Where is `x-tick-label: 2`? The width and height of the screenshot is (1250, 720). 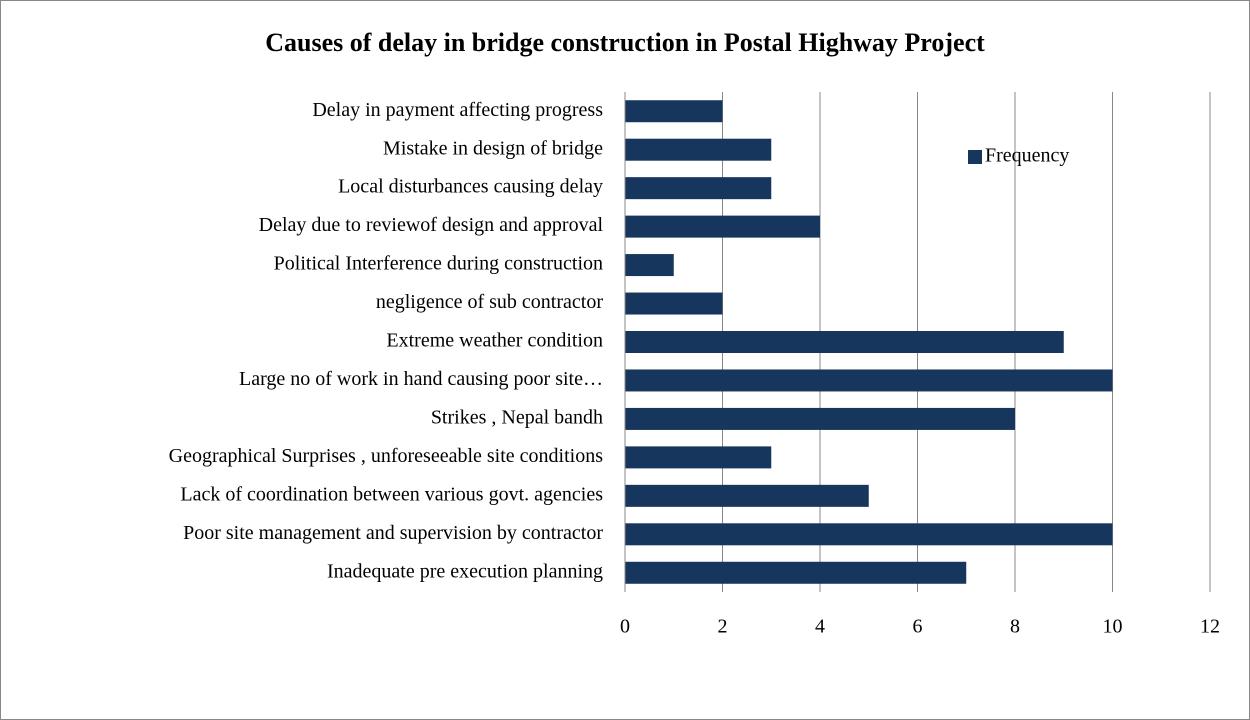 x-tick-label: 2 is located at coordinates (723, 627).